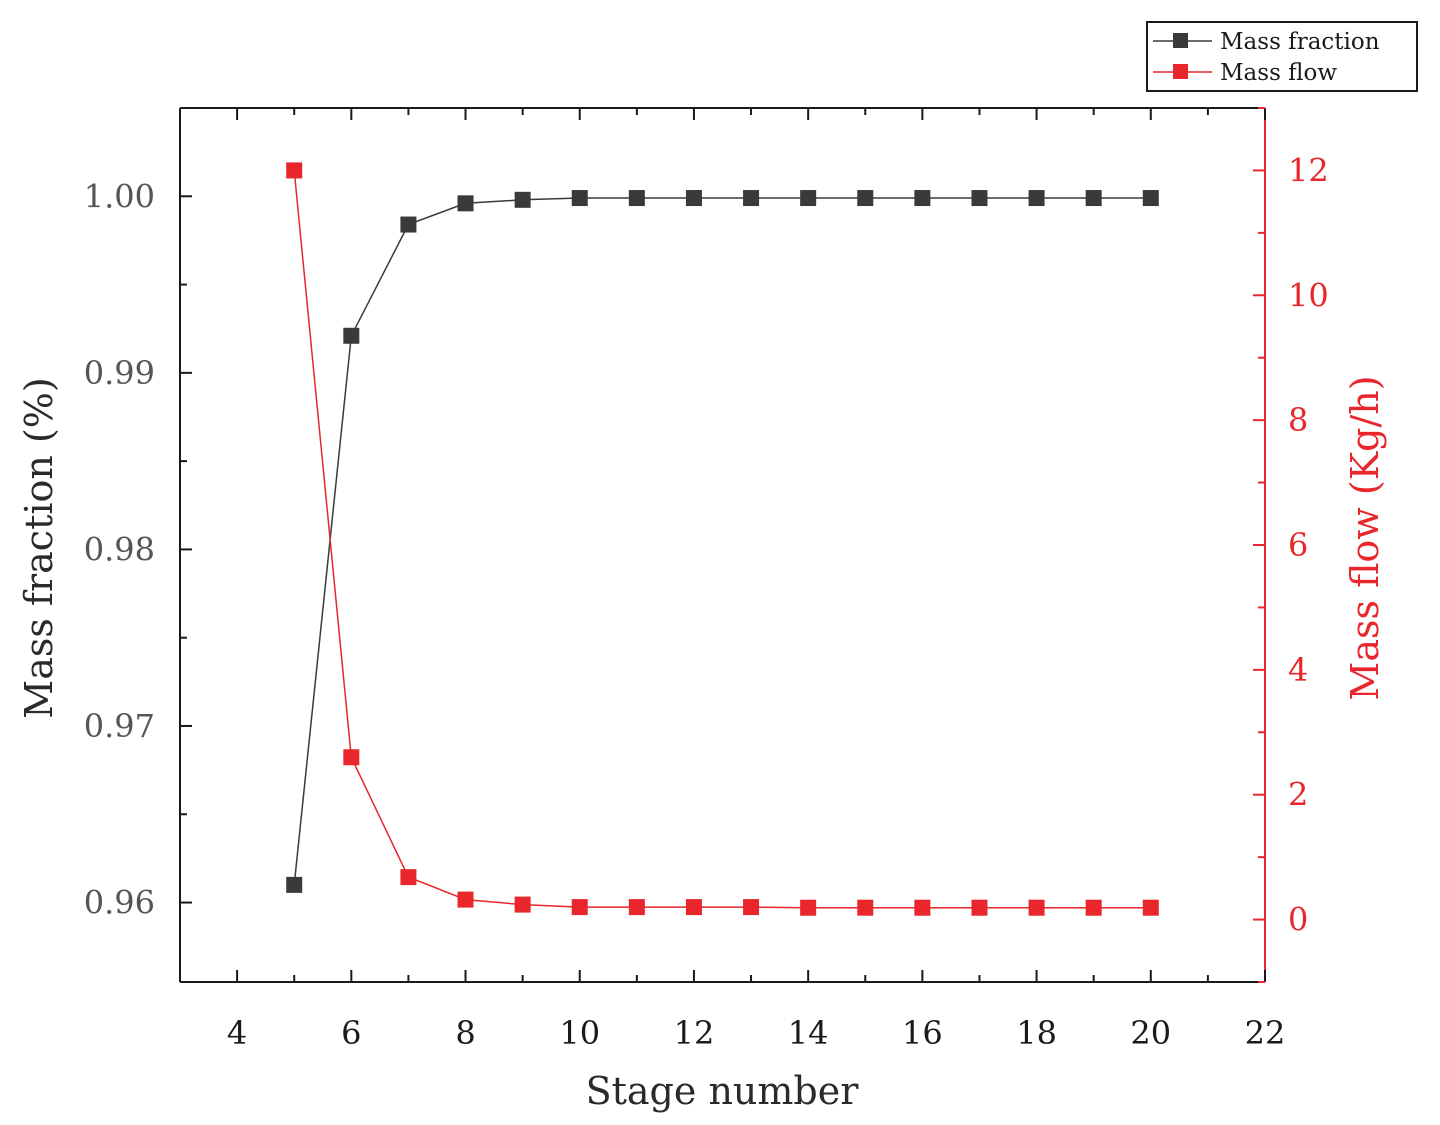 The image size is (1440, 1125). What do you see at coordinates (1180, 71) in the screenshot?
I see `legend-marker-mass-flow` at bounding box center [1180, 71].